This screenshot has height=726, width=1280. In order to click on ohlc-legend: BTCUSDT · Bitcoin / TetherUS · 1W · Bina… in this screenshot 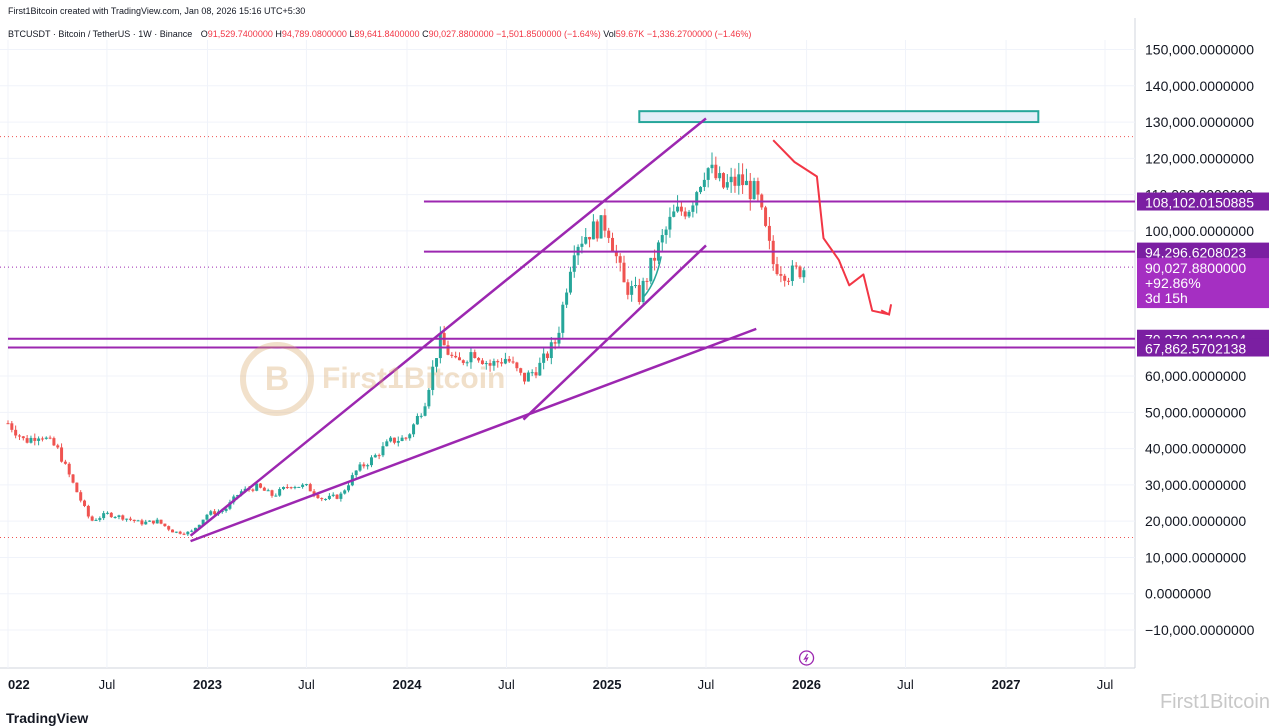, I will do `click(379, 34)`.